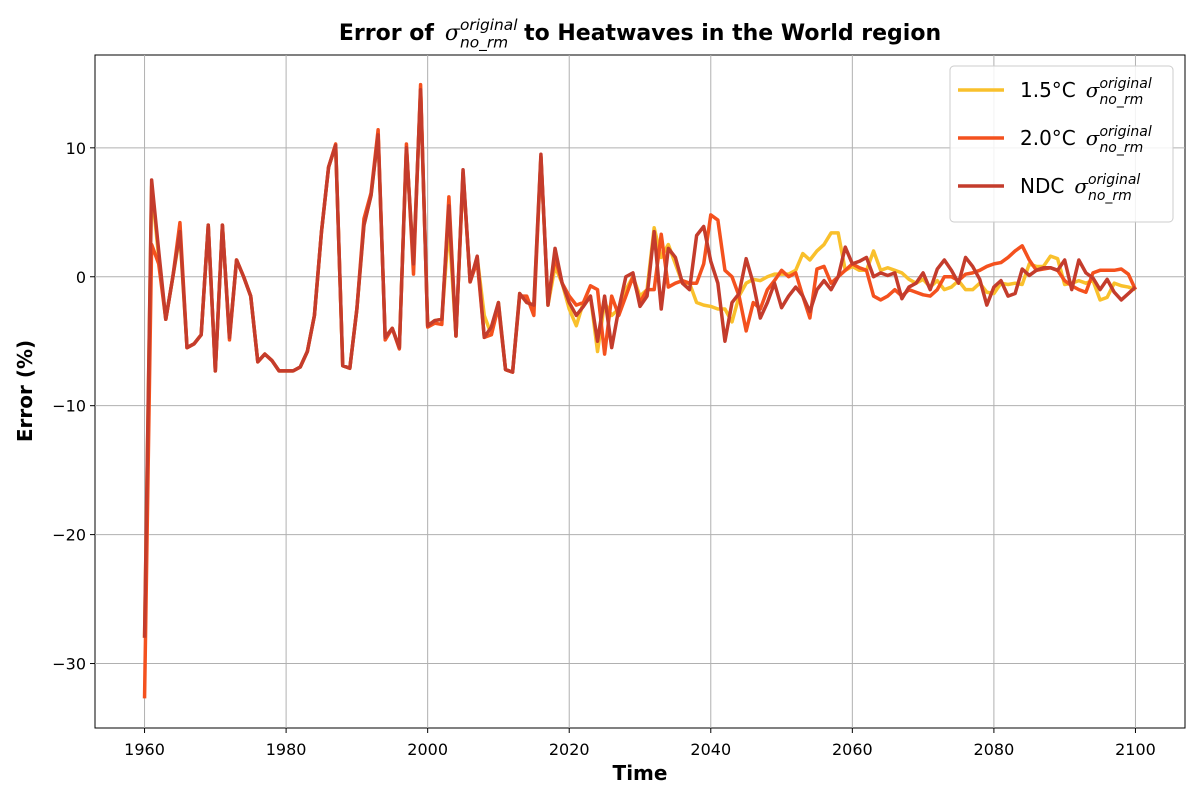 The image size is (1200, 800). What do you see at coordinates (640, 773) in the screenshot?
I see `x-axis-label: Time` at bounding box center [640, 773].